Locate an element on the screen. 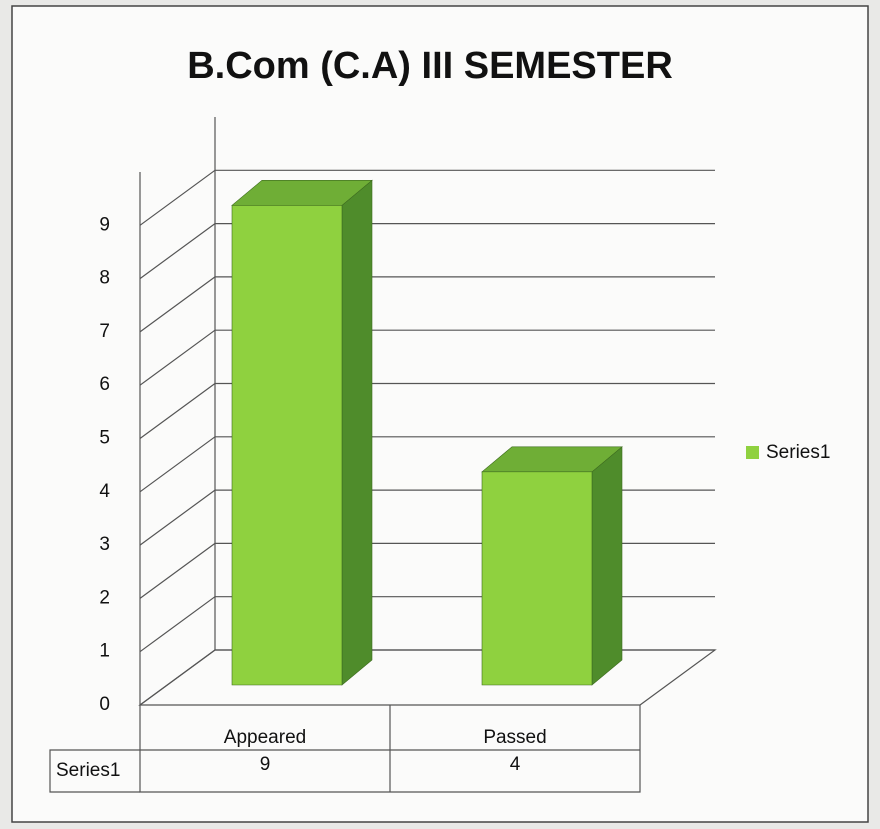 The height and width of the screenshot is (829, 880). y-tick-label: 3 is located at coordinates (104, 544).